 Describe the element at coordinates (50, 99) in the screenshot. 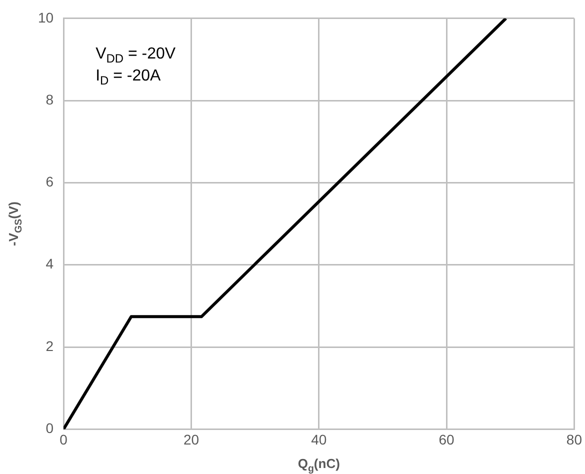

I see `y-tick-label: 8` at that location.